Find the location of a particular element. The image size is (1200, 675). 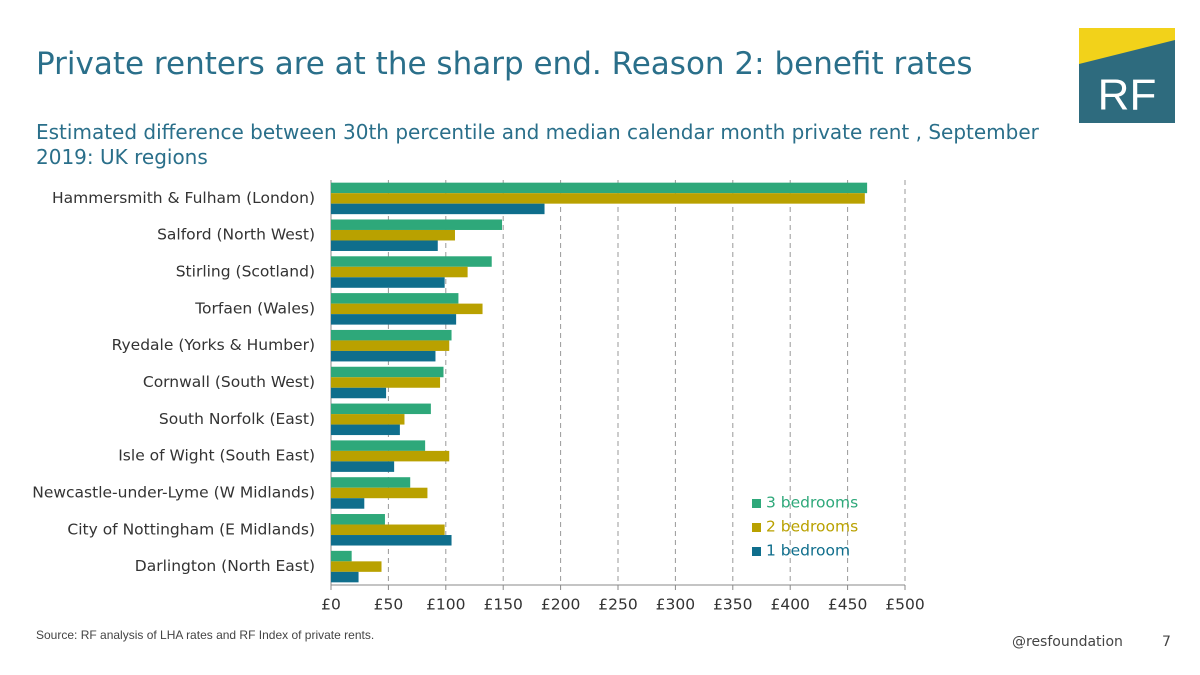

y-tick-label: Ryedale (Yorks & Humber) is located at coordinates (213, 345).